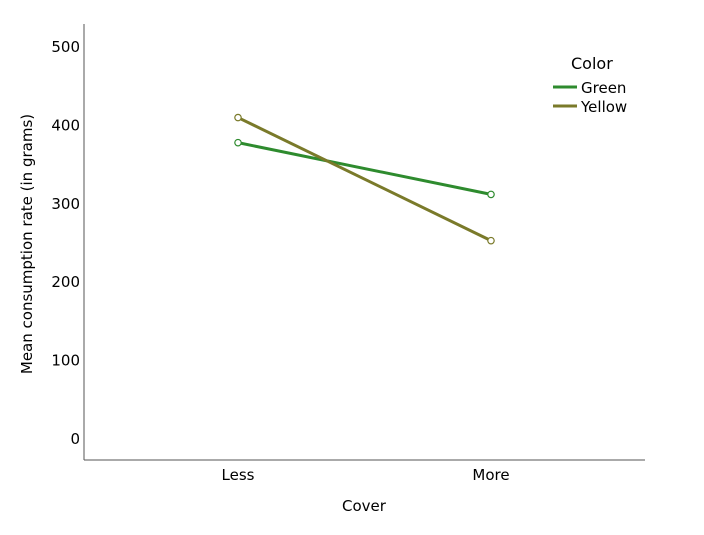 The width and height of the screenshot is (704, 535). I want to click on x-tick-label: More, so click(490, 475).